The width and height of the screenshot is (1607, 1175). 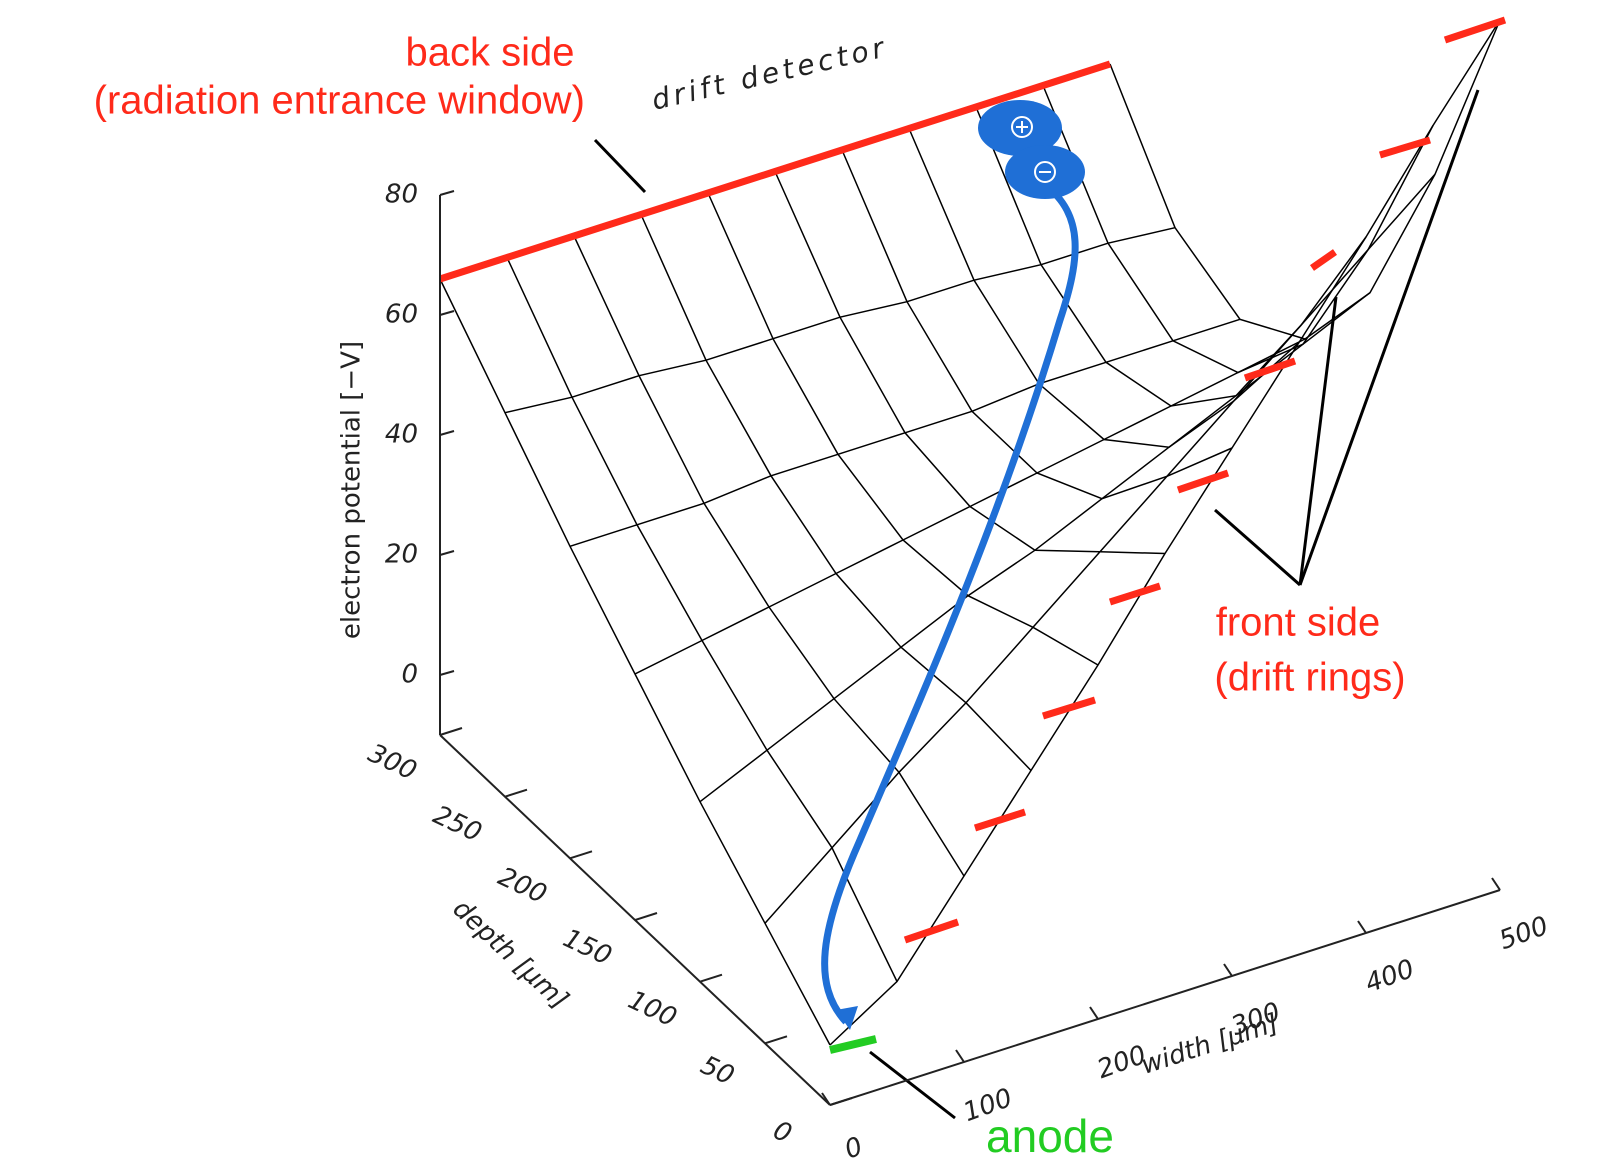 What do you see at coordinates (339, 101) in the screenshot?
I see `annotation: (radiation entrance window)` at bounding box center [339, 101].